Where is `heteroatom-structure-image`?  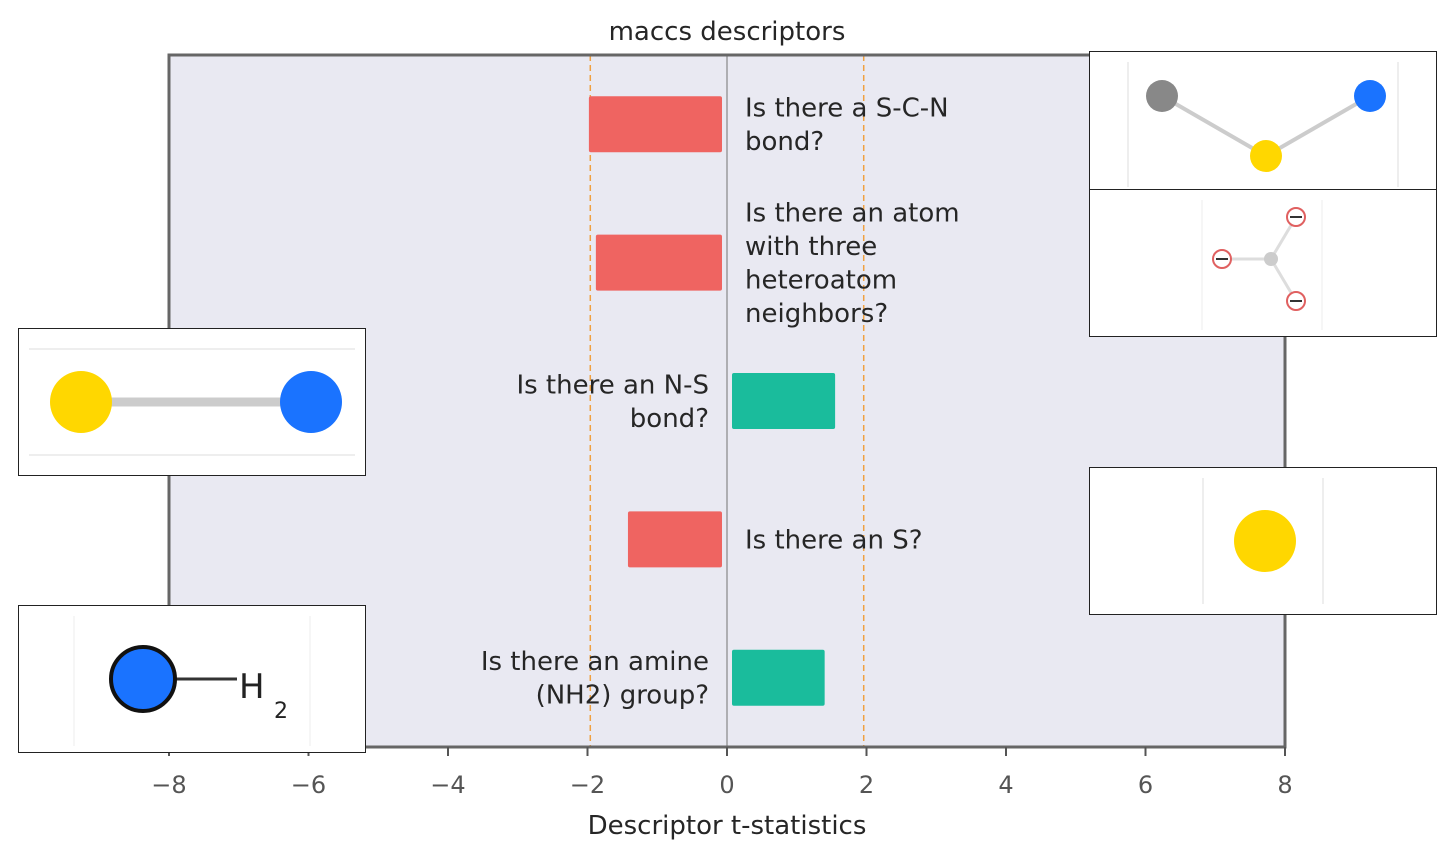
heteroatom-structure-image is located at coordinates (1262, 265).